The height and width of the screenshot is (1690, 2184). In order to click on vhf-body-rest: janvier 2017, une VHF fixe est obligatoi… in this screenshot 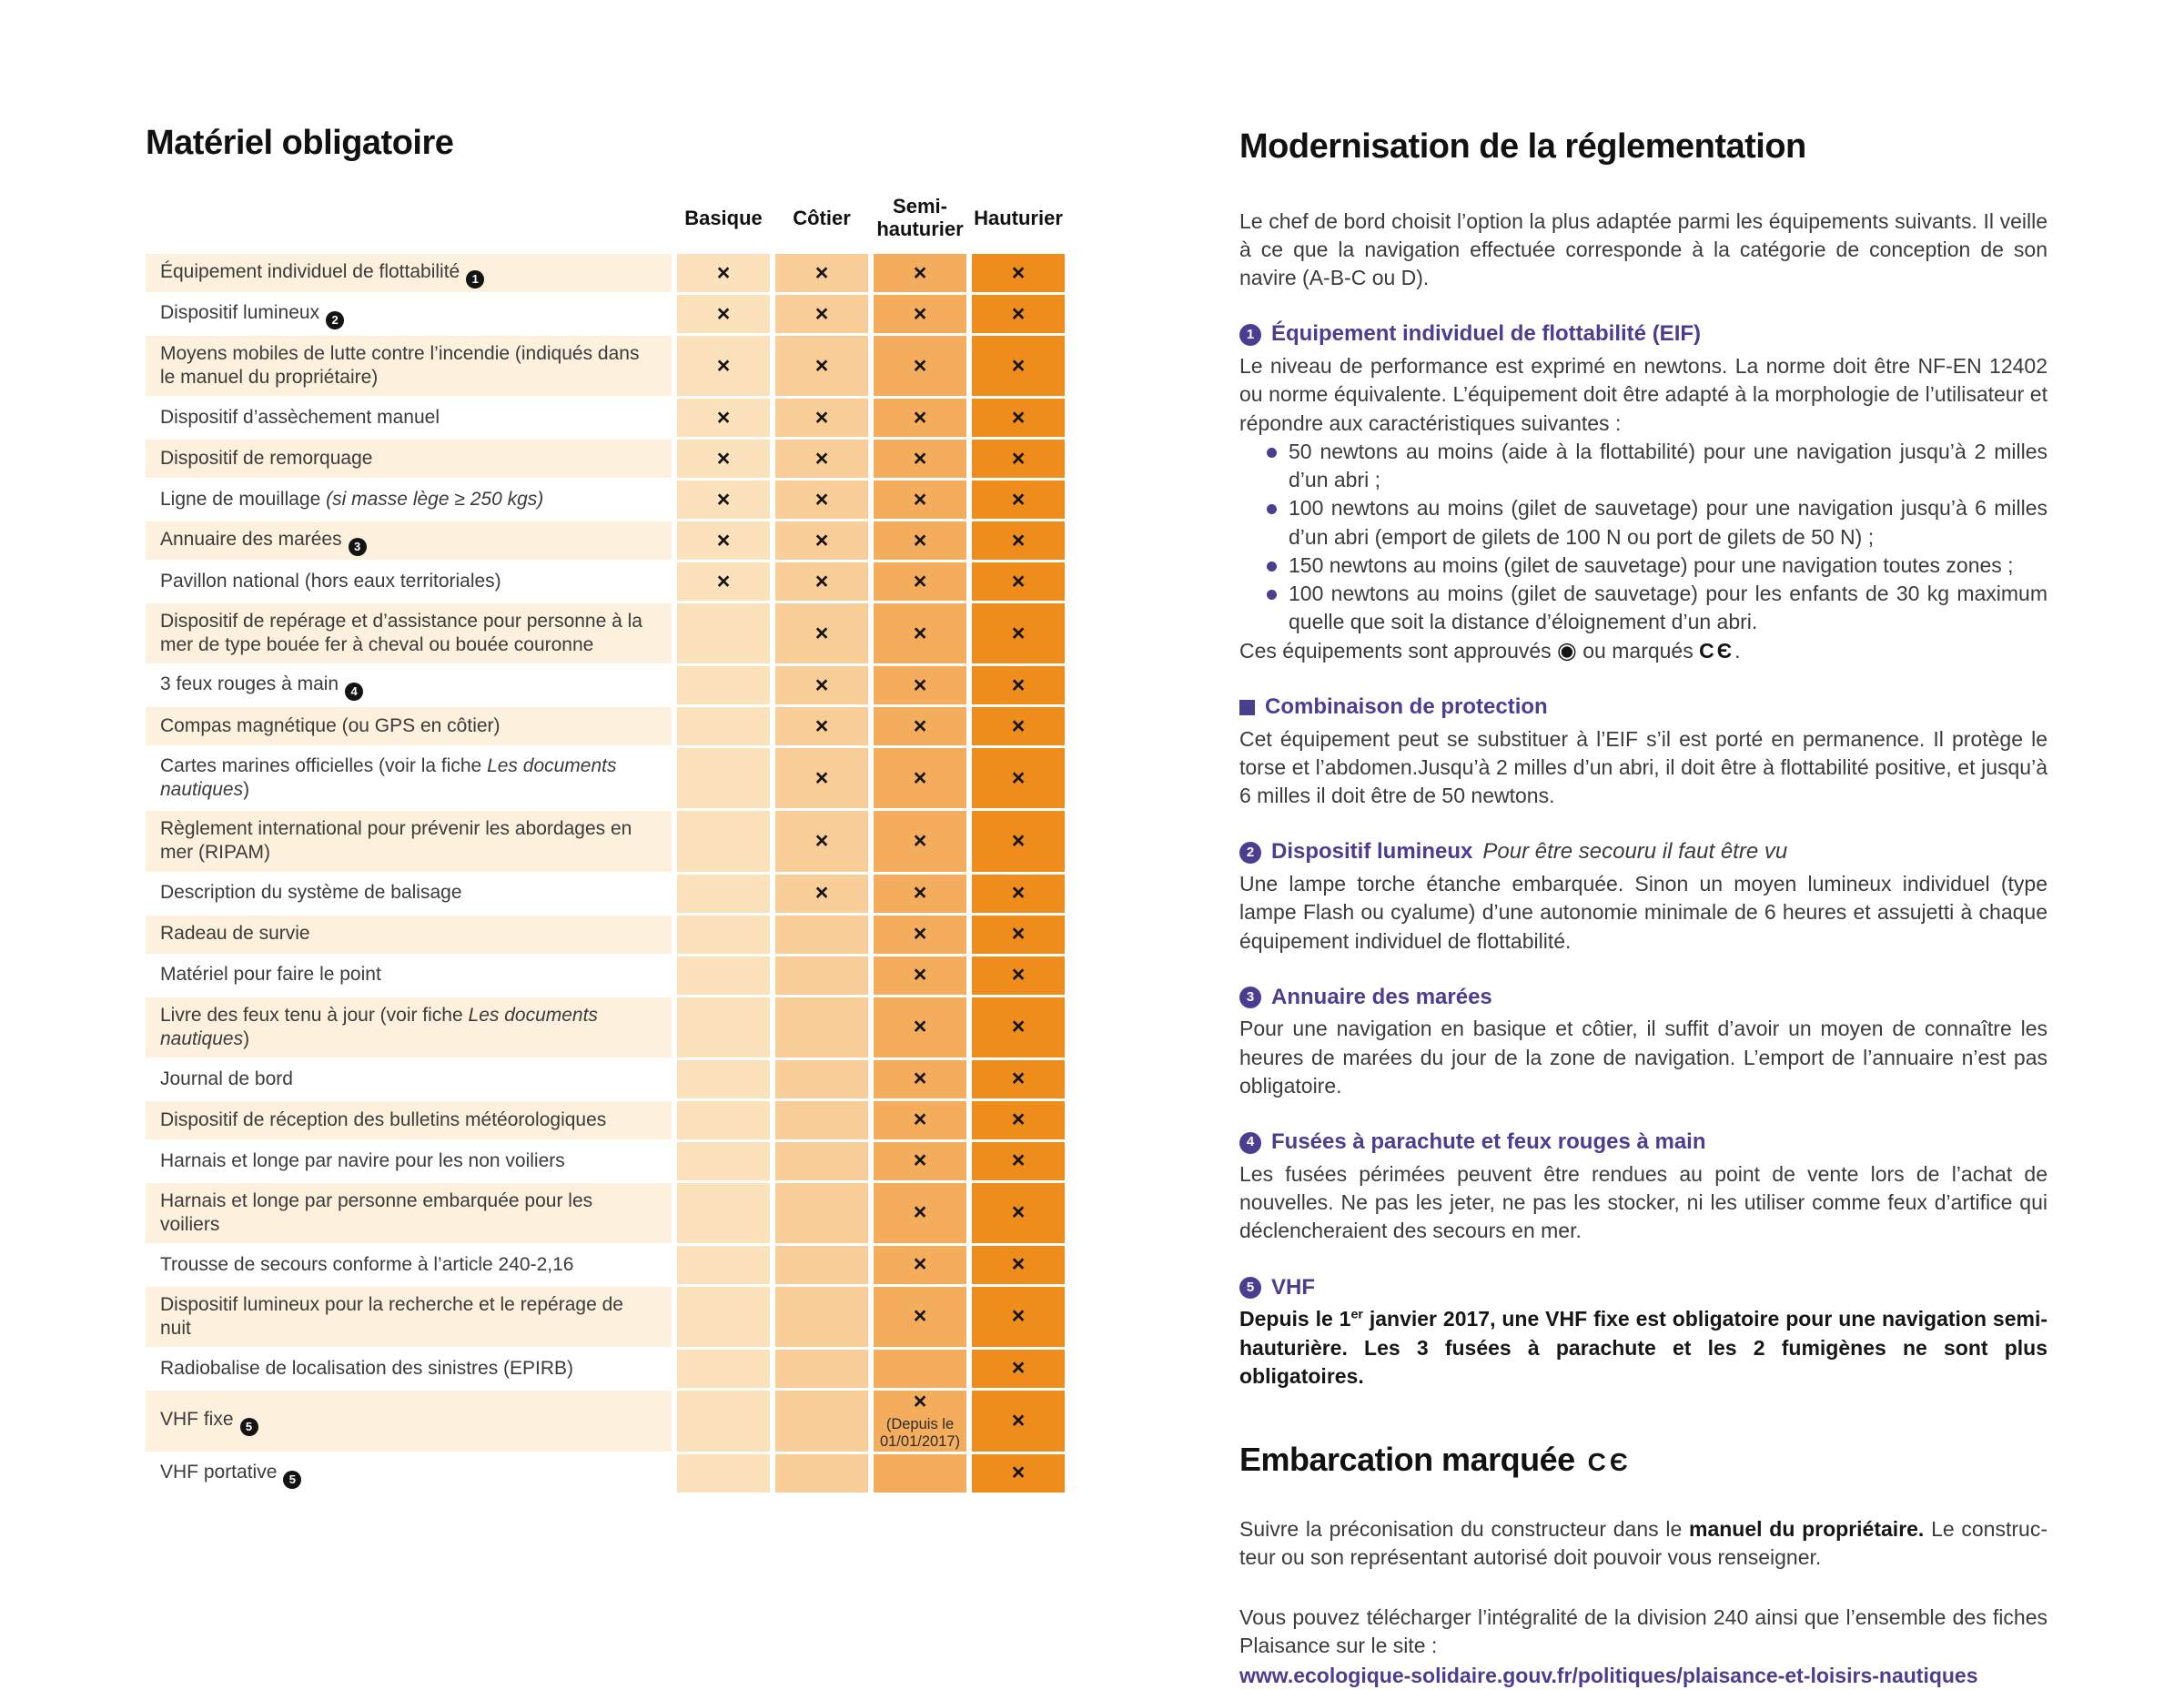, I will do `click(1643, 1347)`.